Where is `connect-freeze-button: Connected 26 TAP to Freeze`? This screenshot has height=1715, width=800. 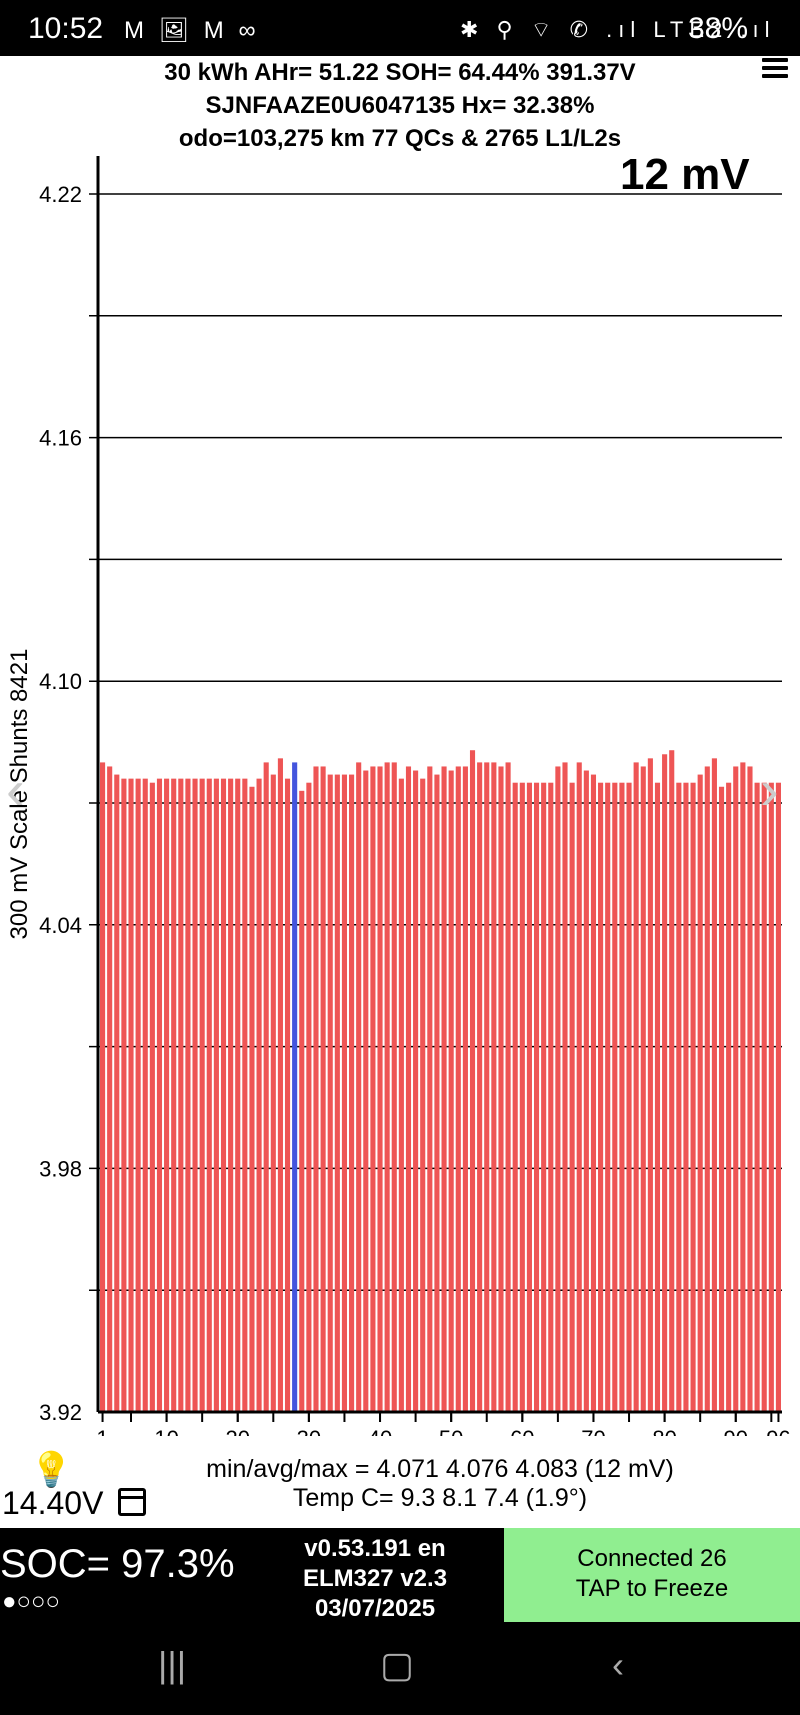
connect-freeze-button: Connected 26 TAP to Freeze is located at coordinates (652, 1575).